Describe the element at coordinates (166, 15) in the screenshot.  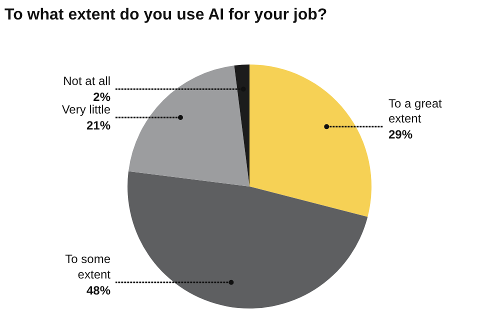
I see `chart-title: To what extent do you use AI for your job?` at that location.